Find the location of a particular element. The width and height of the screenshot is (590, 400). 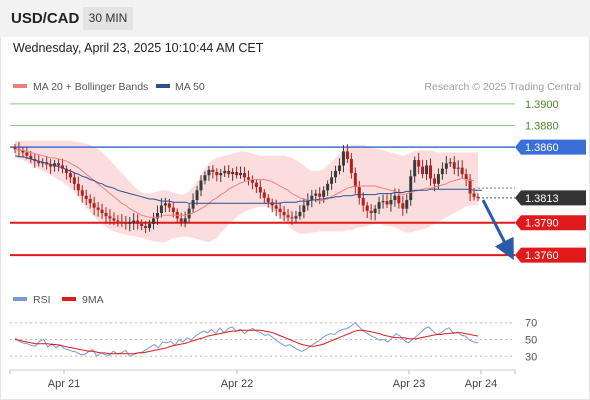

watermark: Research © 2025 Trading Central is located at coordinates (502, 87).